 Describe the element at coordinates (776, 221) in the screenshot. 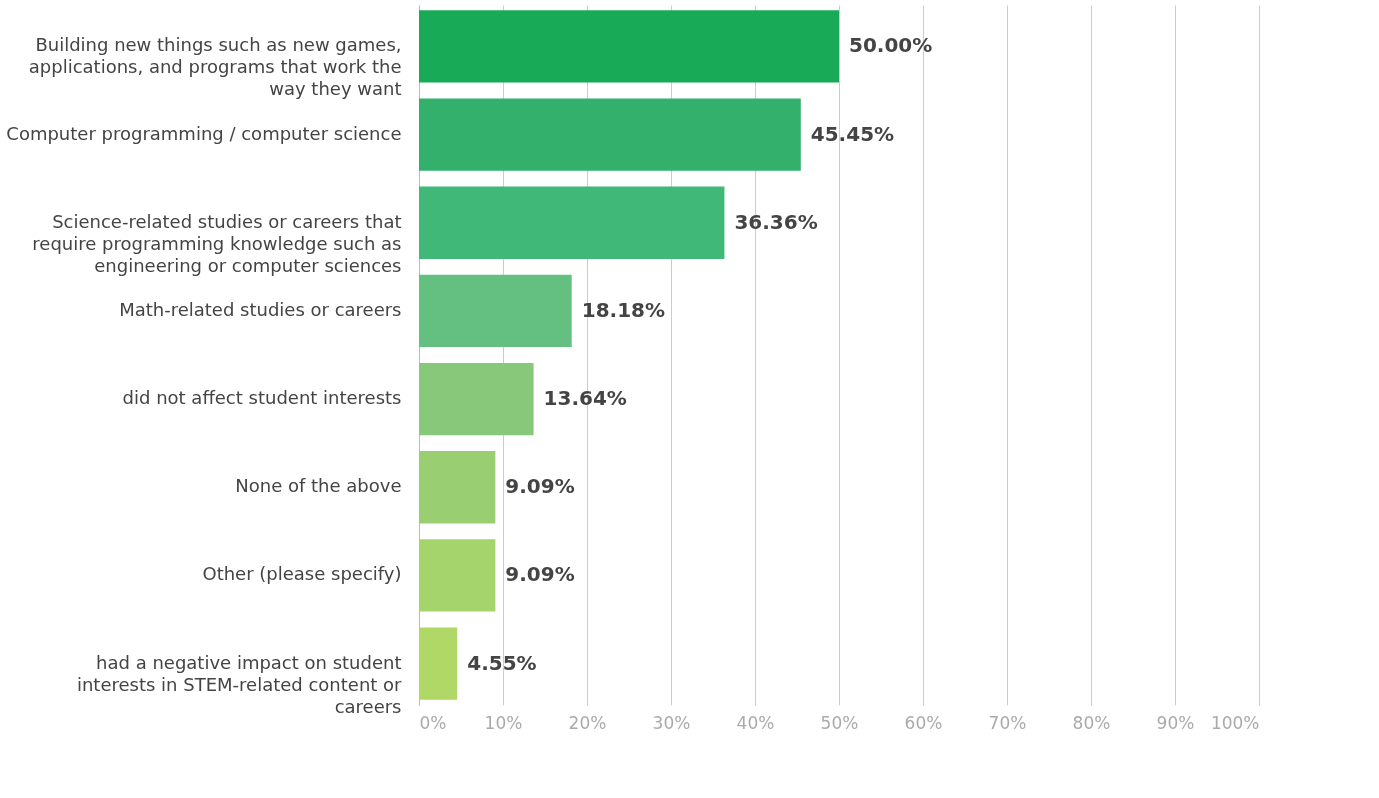

I see `data-label: 36.36%` at that location.